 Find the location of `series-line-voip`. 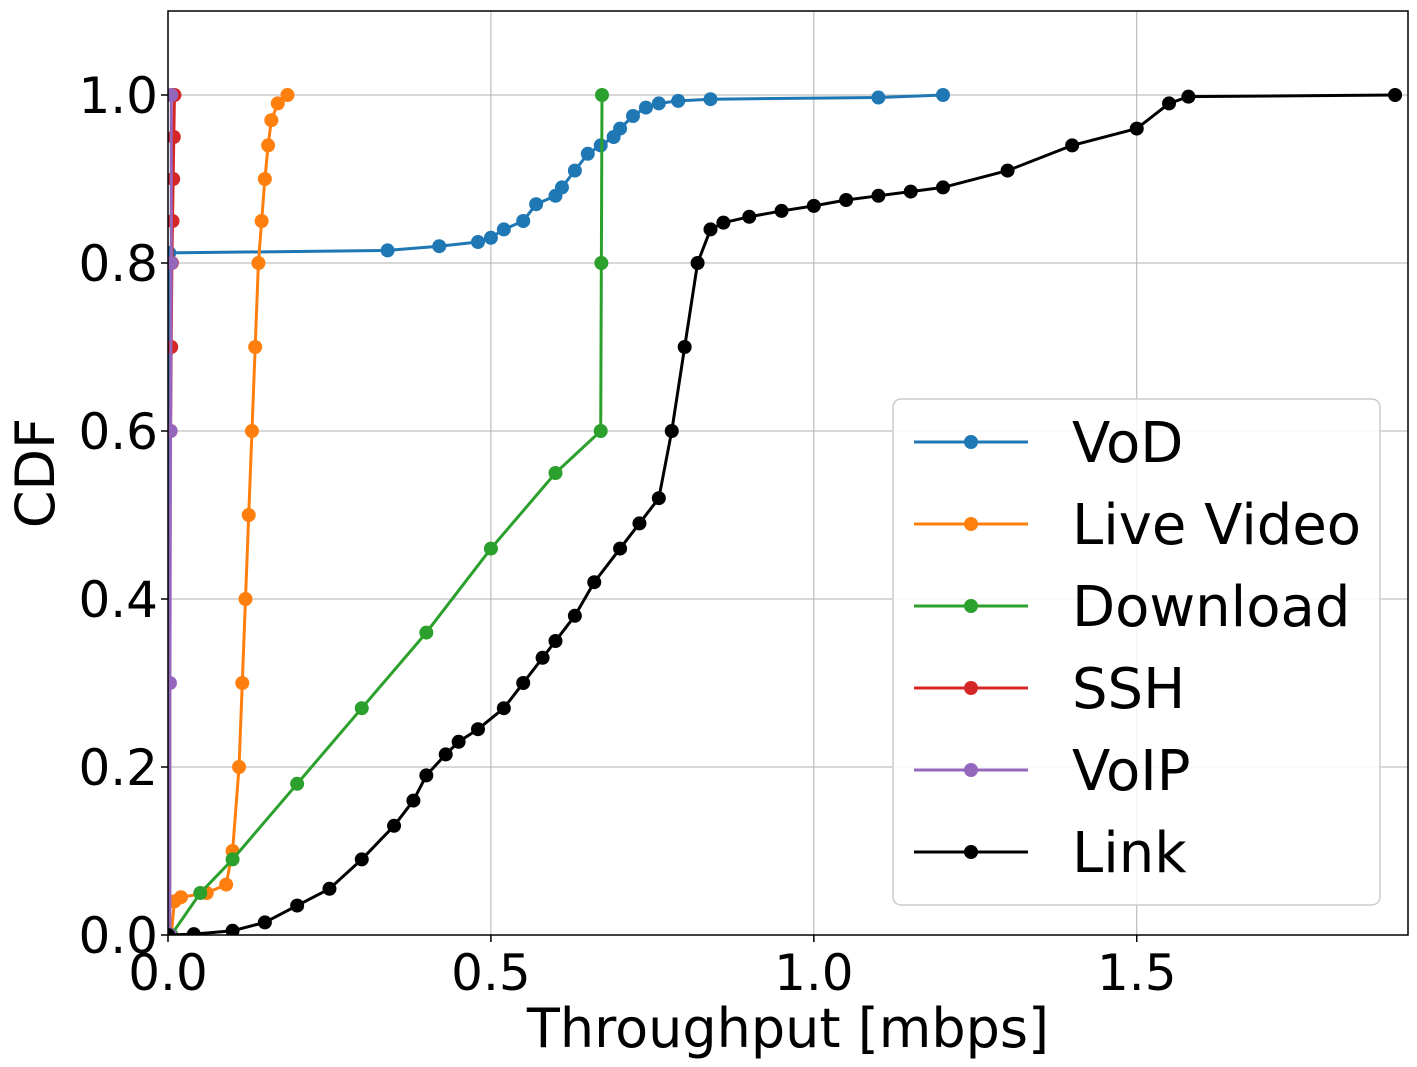

series-line-voip is located at coordinates (170, 515).